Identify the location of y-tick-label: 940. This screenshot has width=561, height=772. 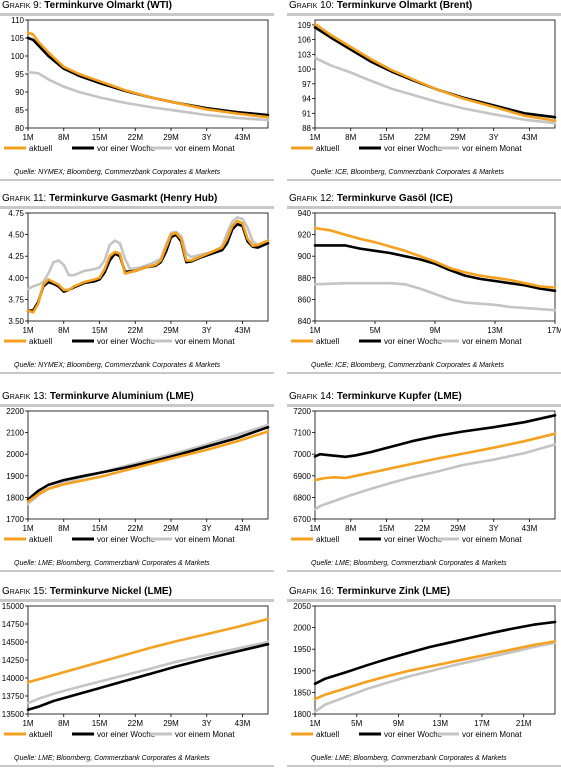
(305, 213).